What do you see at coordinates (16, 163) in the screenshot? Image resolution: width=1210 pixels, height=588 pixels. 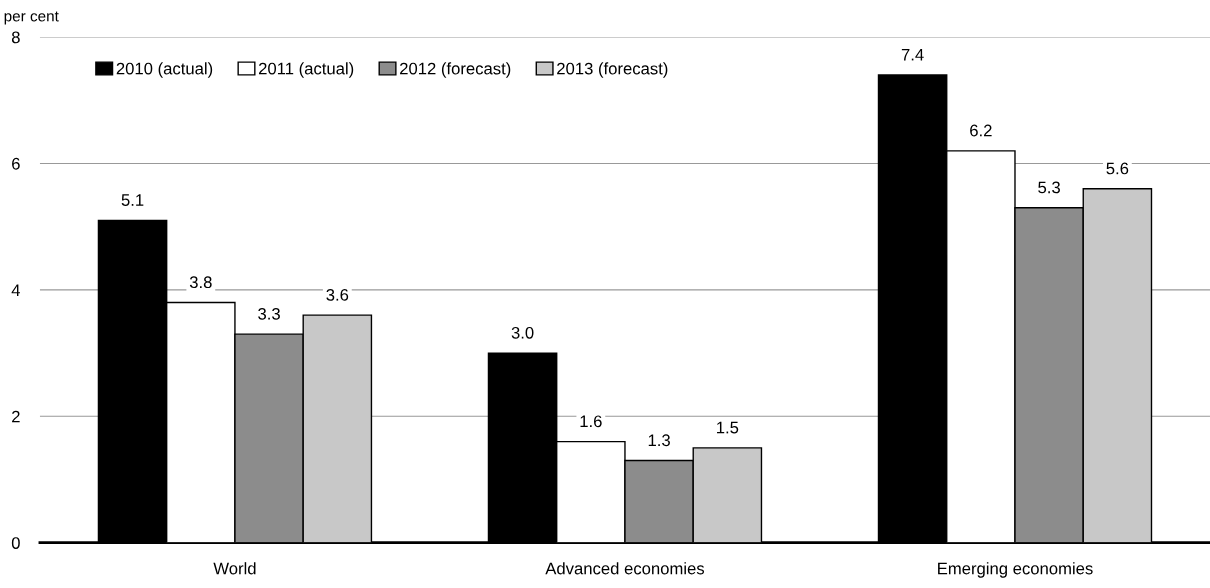 I see `y-tick-label: 6` at bounding box center [16, 163].